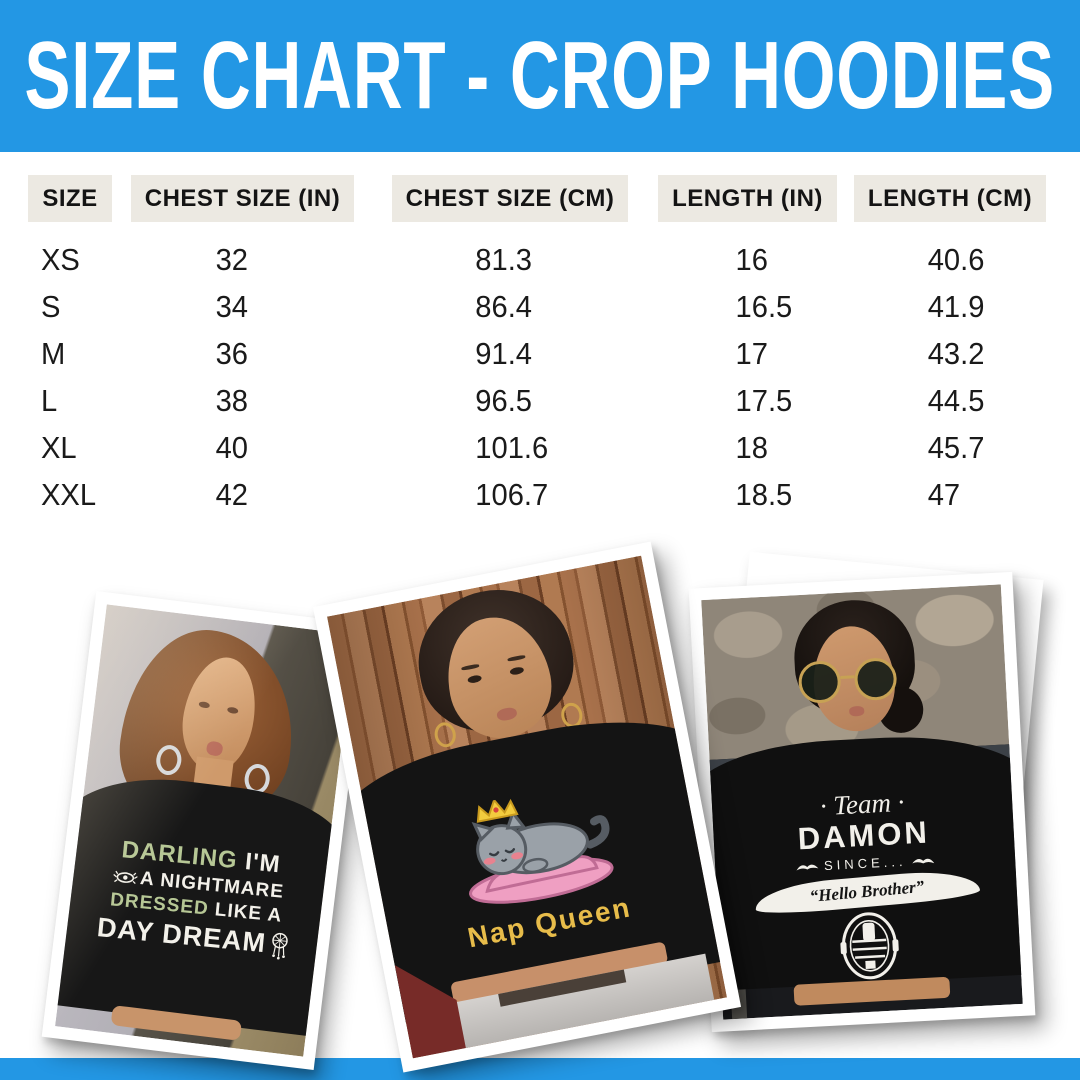 This screenshot has height=1080, width=1080. What do you see at coordinates (956, 353) in the screenshot?
I see `length-cm-value: 43.2` at bounding box center [956, 353].